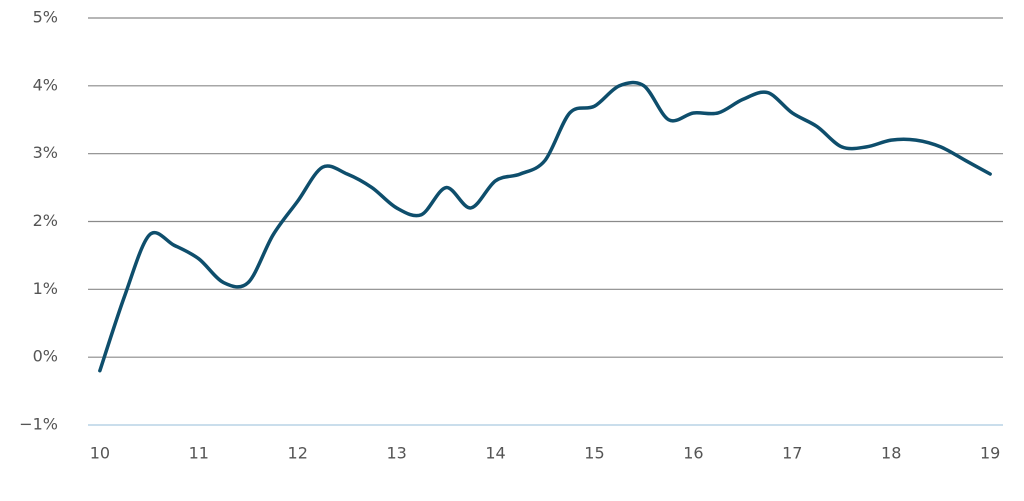 The image size is (1024, 501). I want to click on x-tick-label: 17, so click(792, 453).